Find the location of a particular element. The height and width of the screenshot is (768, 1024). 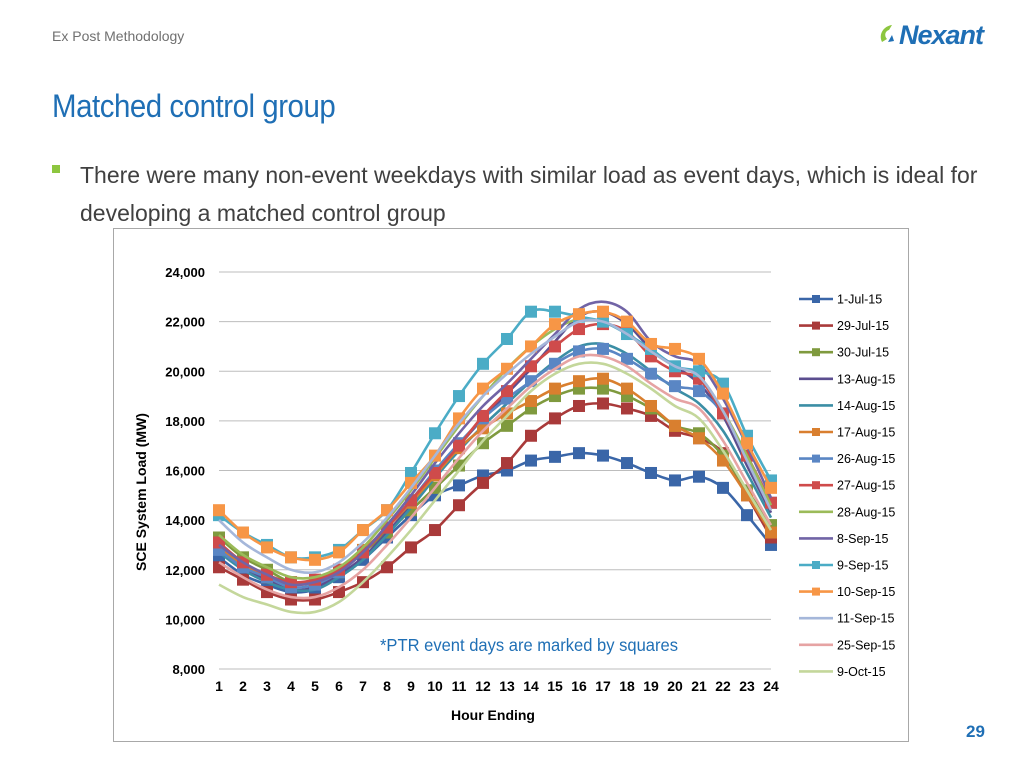

legend-item: 10-Sep-15 is located at coordinates (847, 592).